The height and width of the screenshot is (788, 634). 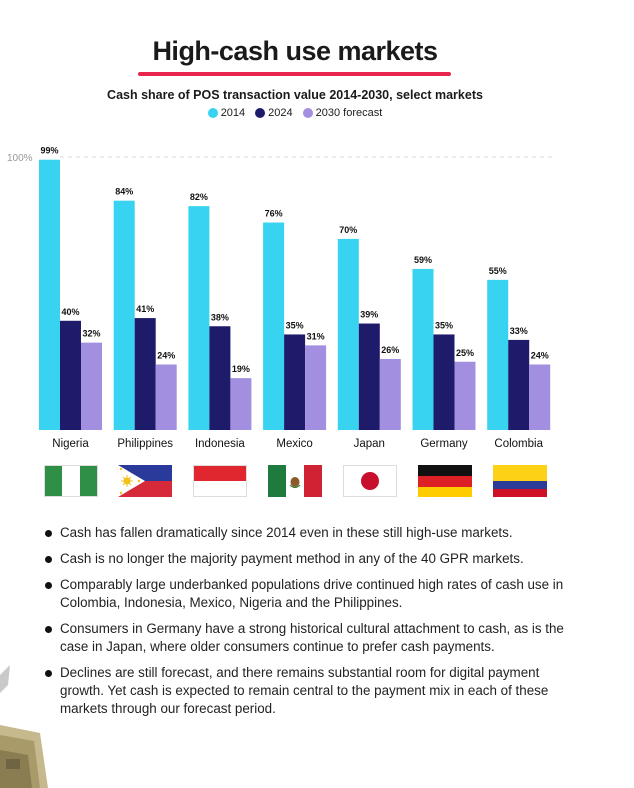 I want to click on bar-germany-2030, so click(x=465, y=395).